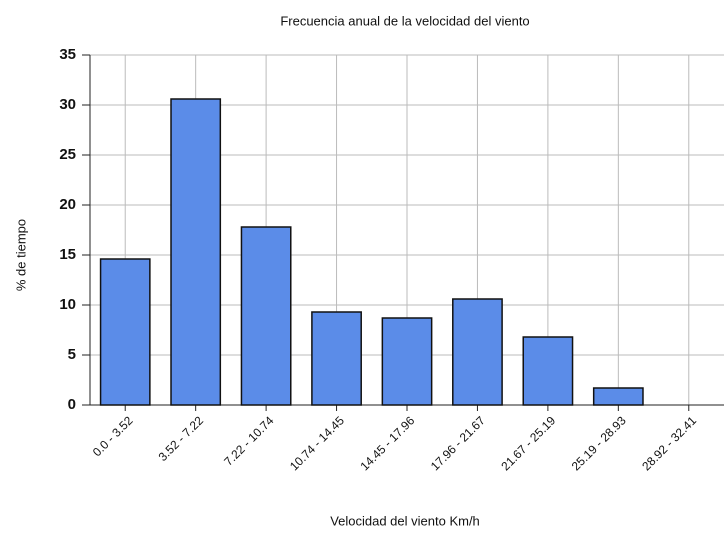 The height and width of the screenshot is (534, 726). I want to click on y-tick-label: 0, so click(72, 404).